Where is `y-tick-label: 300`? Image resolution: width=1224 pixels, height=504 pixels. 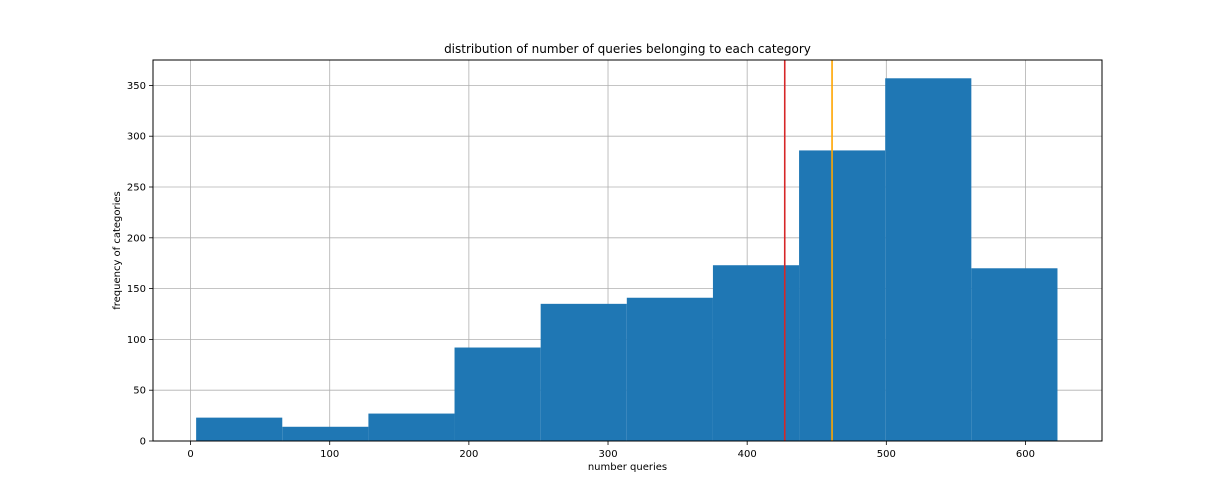
y-tick-label: 300 is located at coordinates (136, 137).